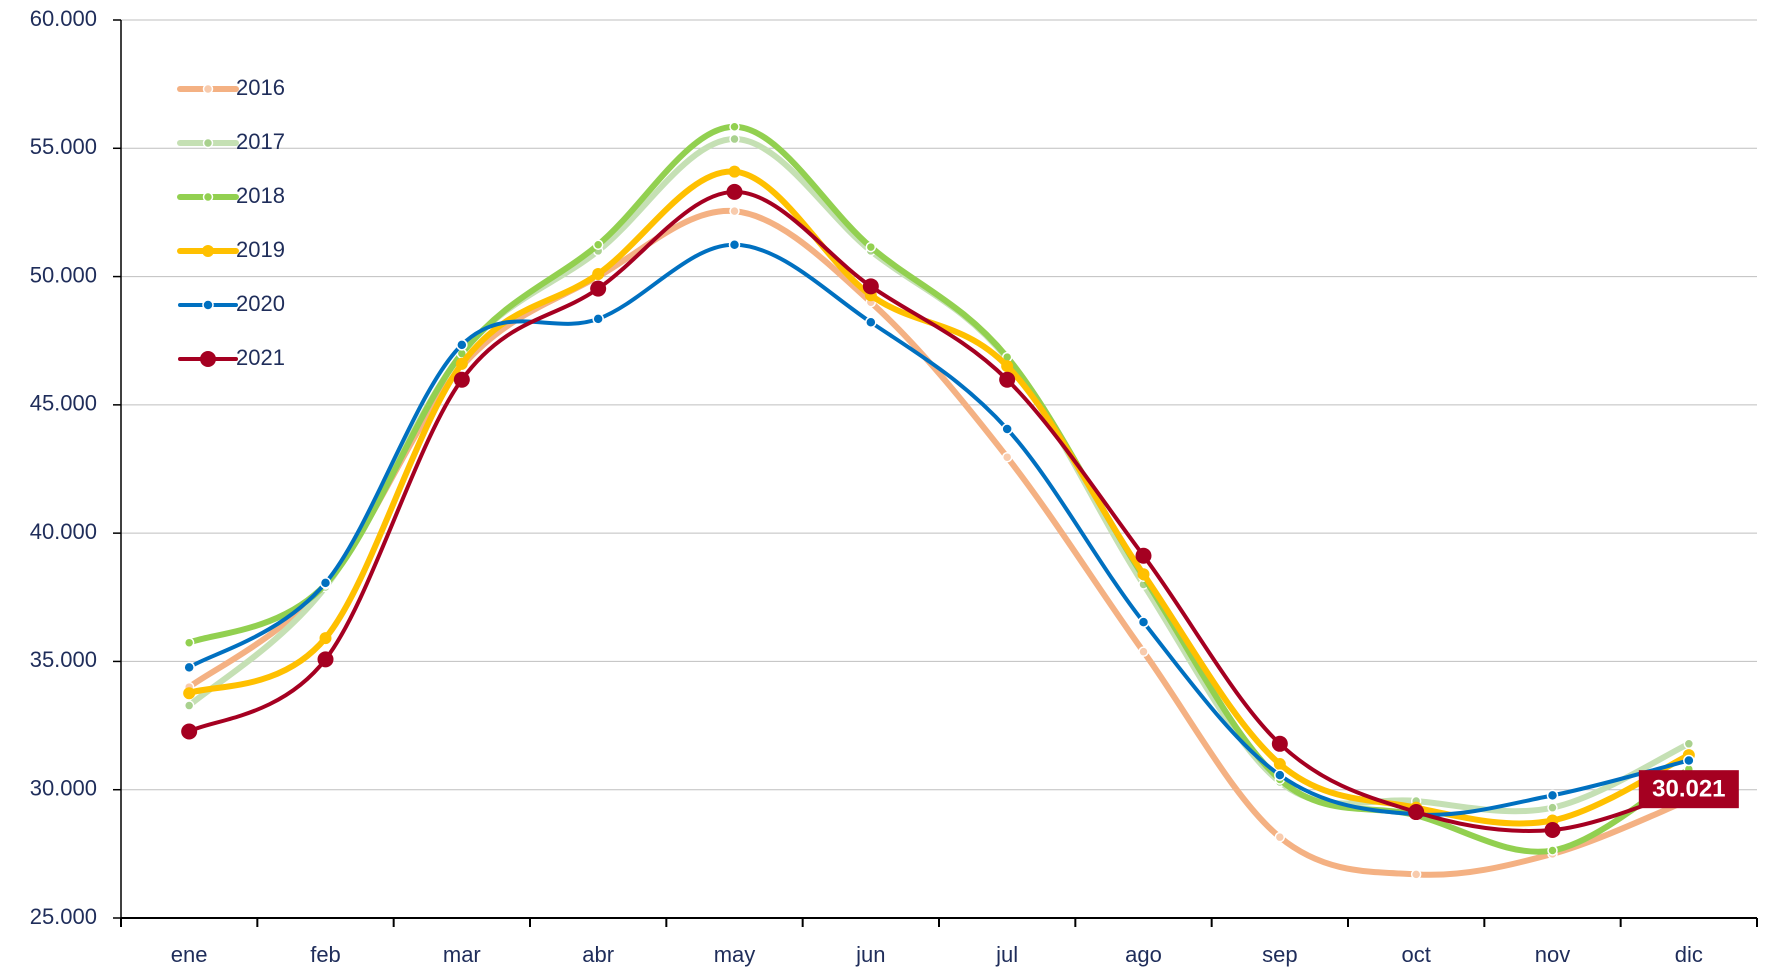  I want to click on legend-label: 2021, so click(260, 357).